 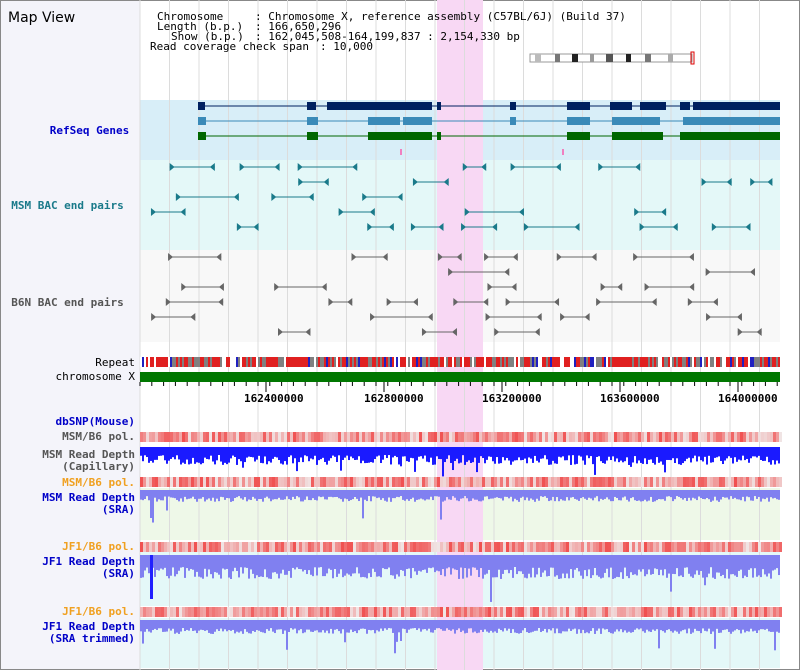 What do you see at coordinates (89, 130) in the screenshot?
I see `refseq-genes-label: RefSeq Genes` at bounding box center [89, 130].